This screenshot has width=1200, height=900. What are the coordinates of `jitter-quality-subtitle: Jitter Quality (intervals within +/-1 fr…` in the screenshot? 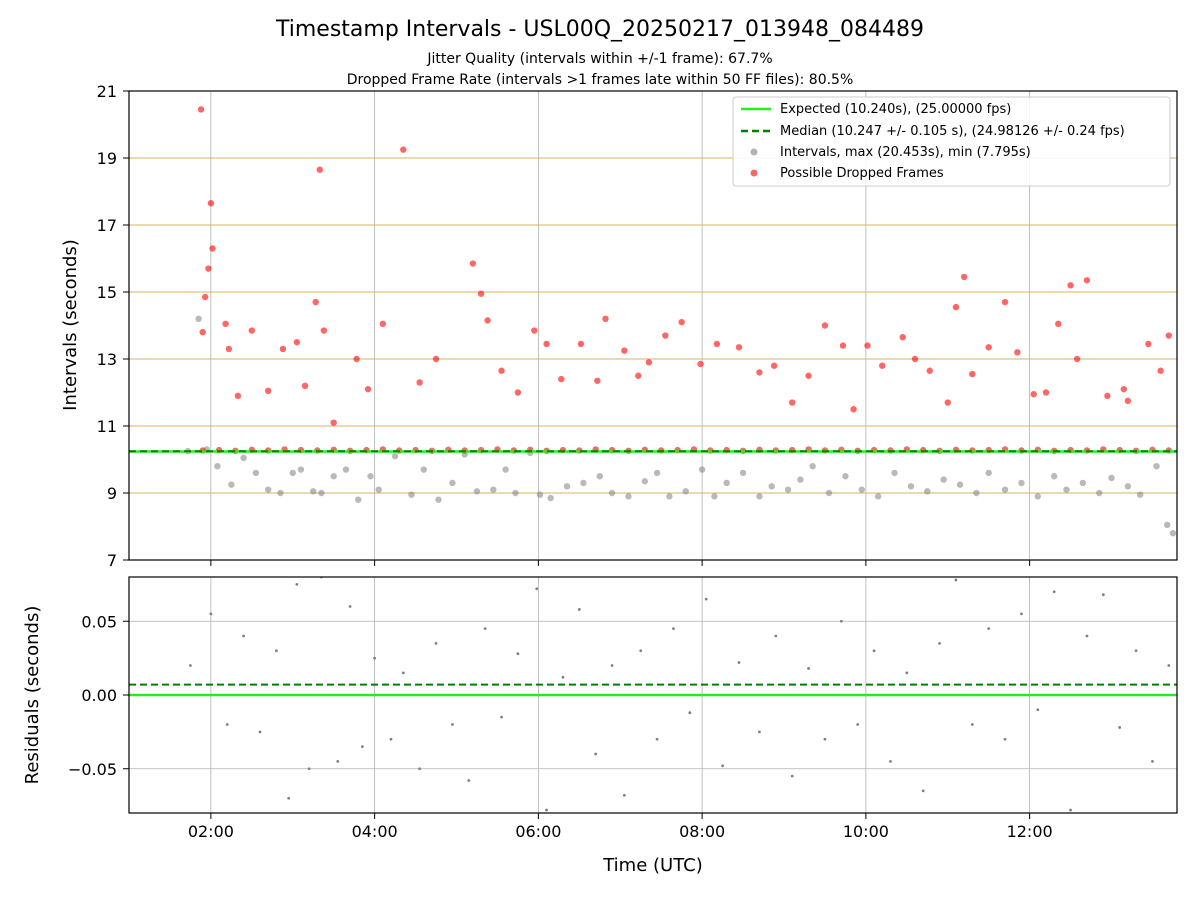 It's located at (599, 59).